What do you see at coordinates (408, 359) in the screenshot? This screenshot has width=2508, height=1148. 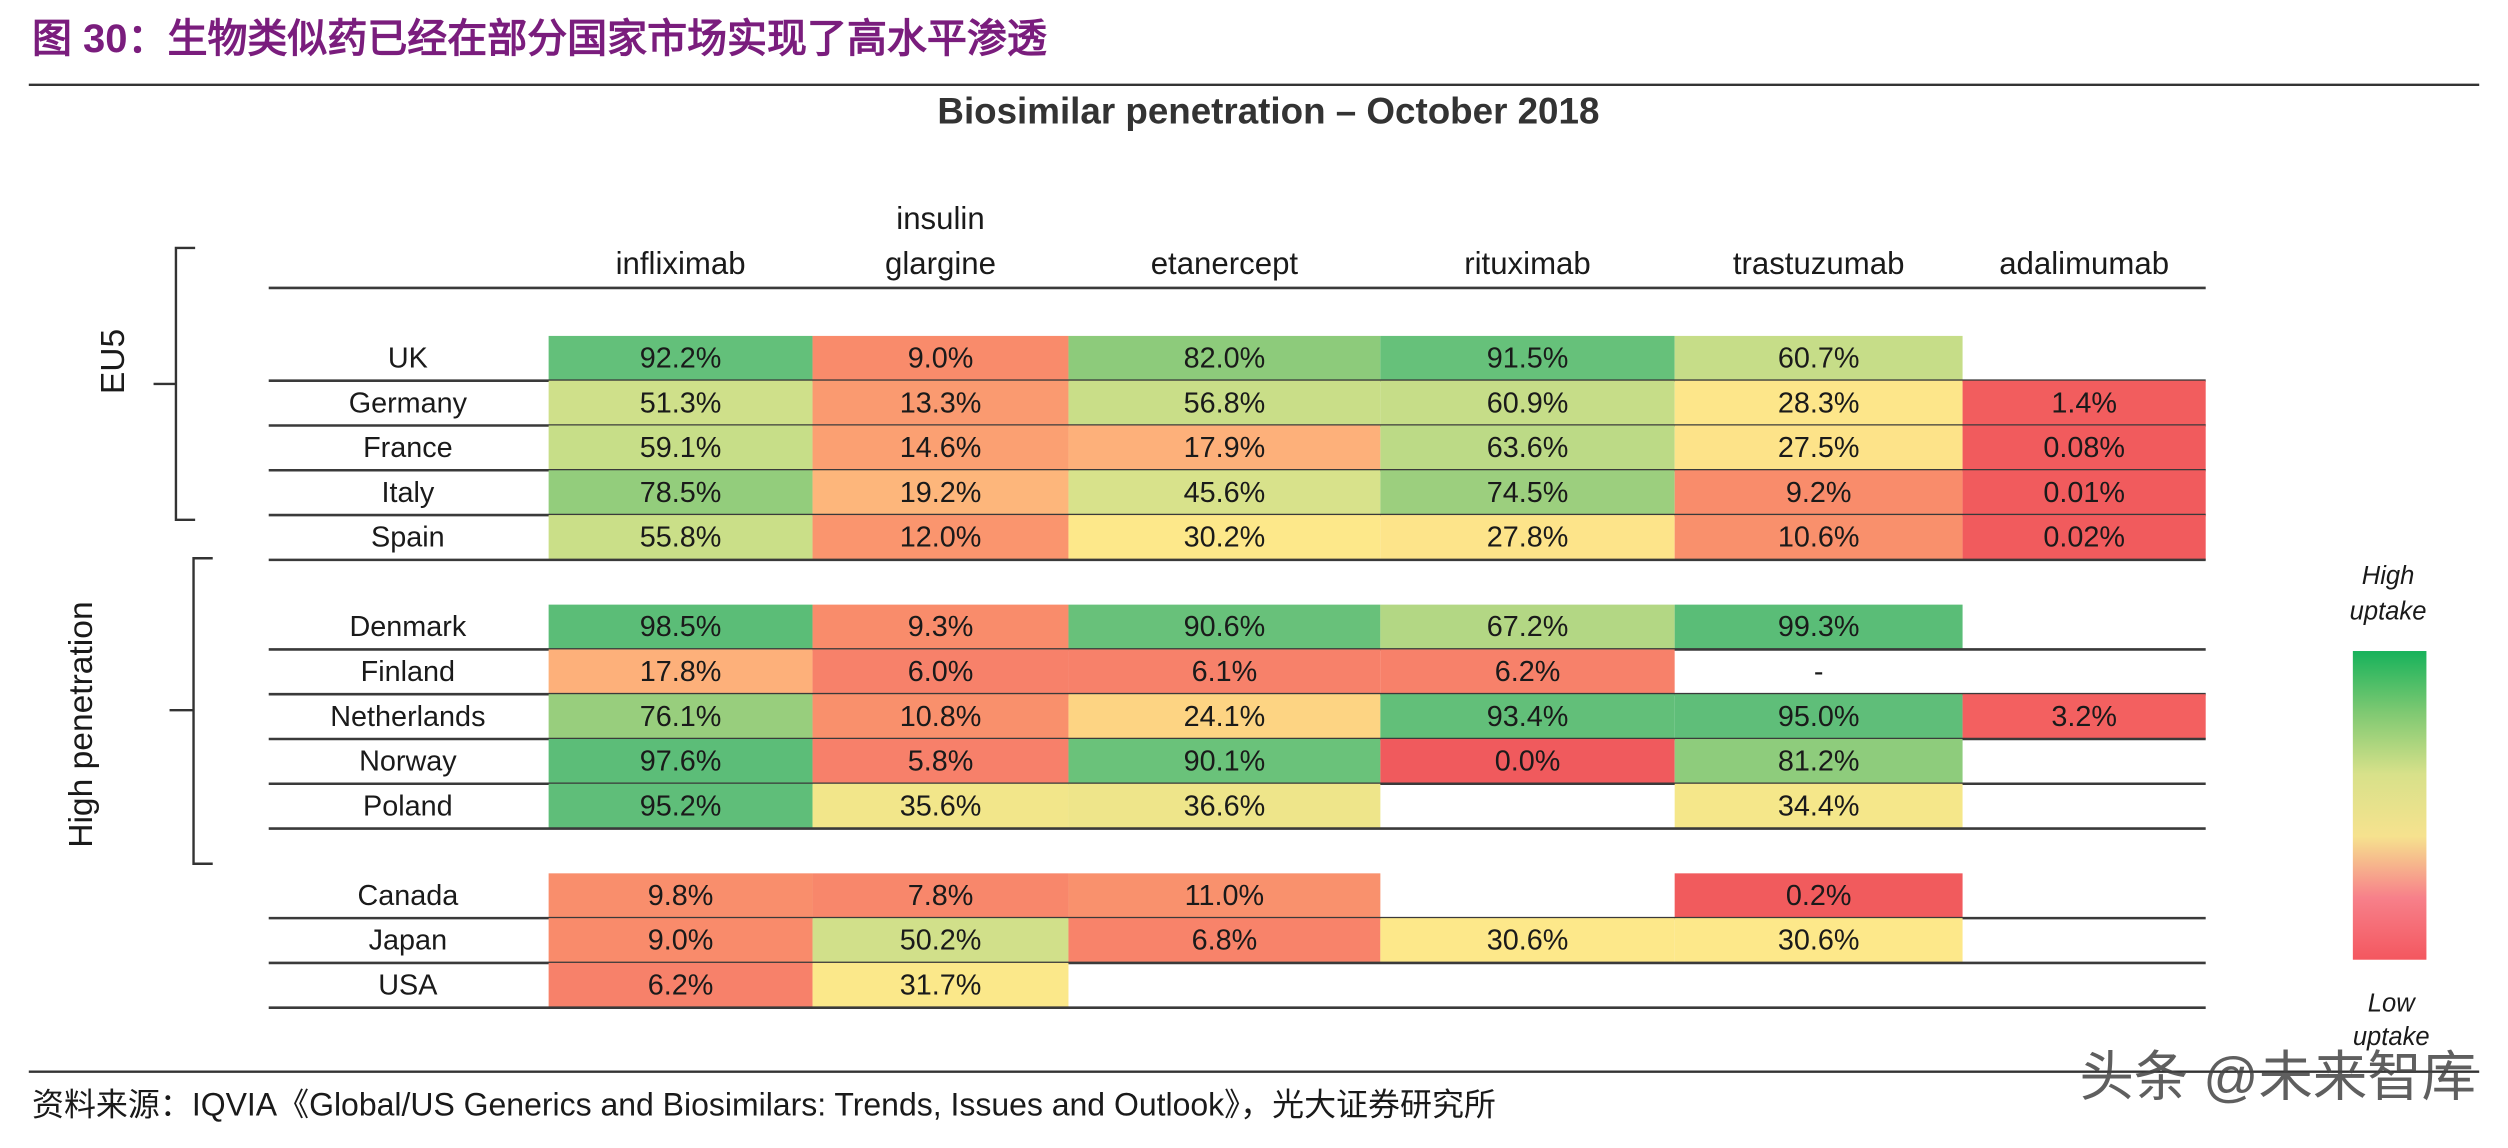 I see `row-label: UK` at bounding box center [408, 359].